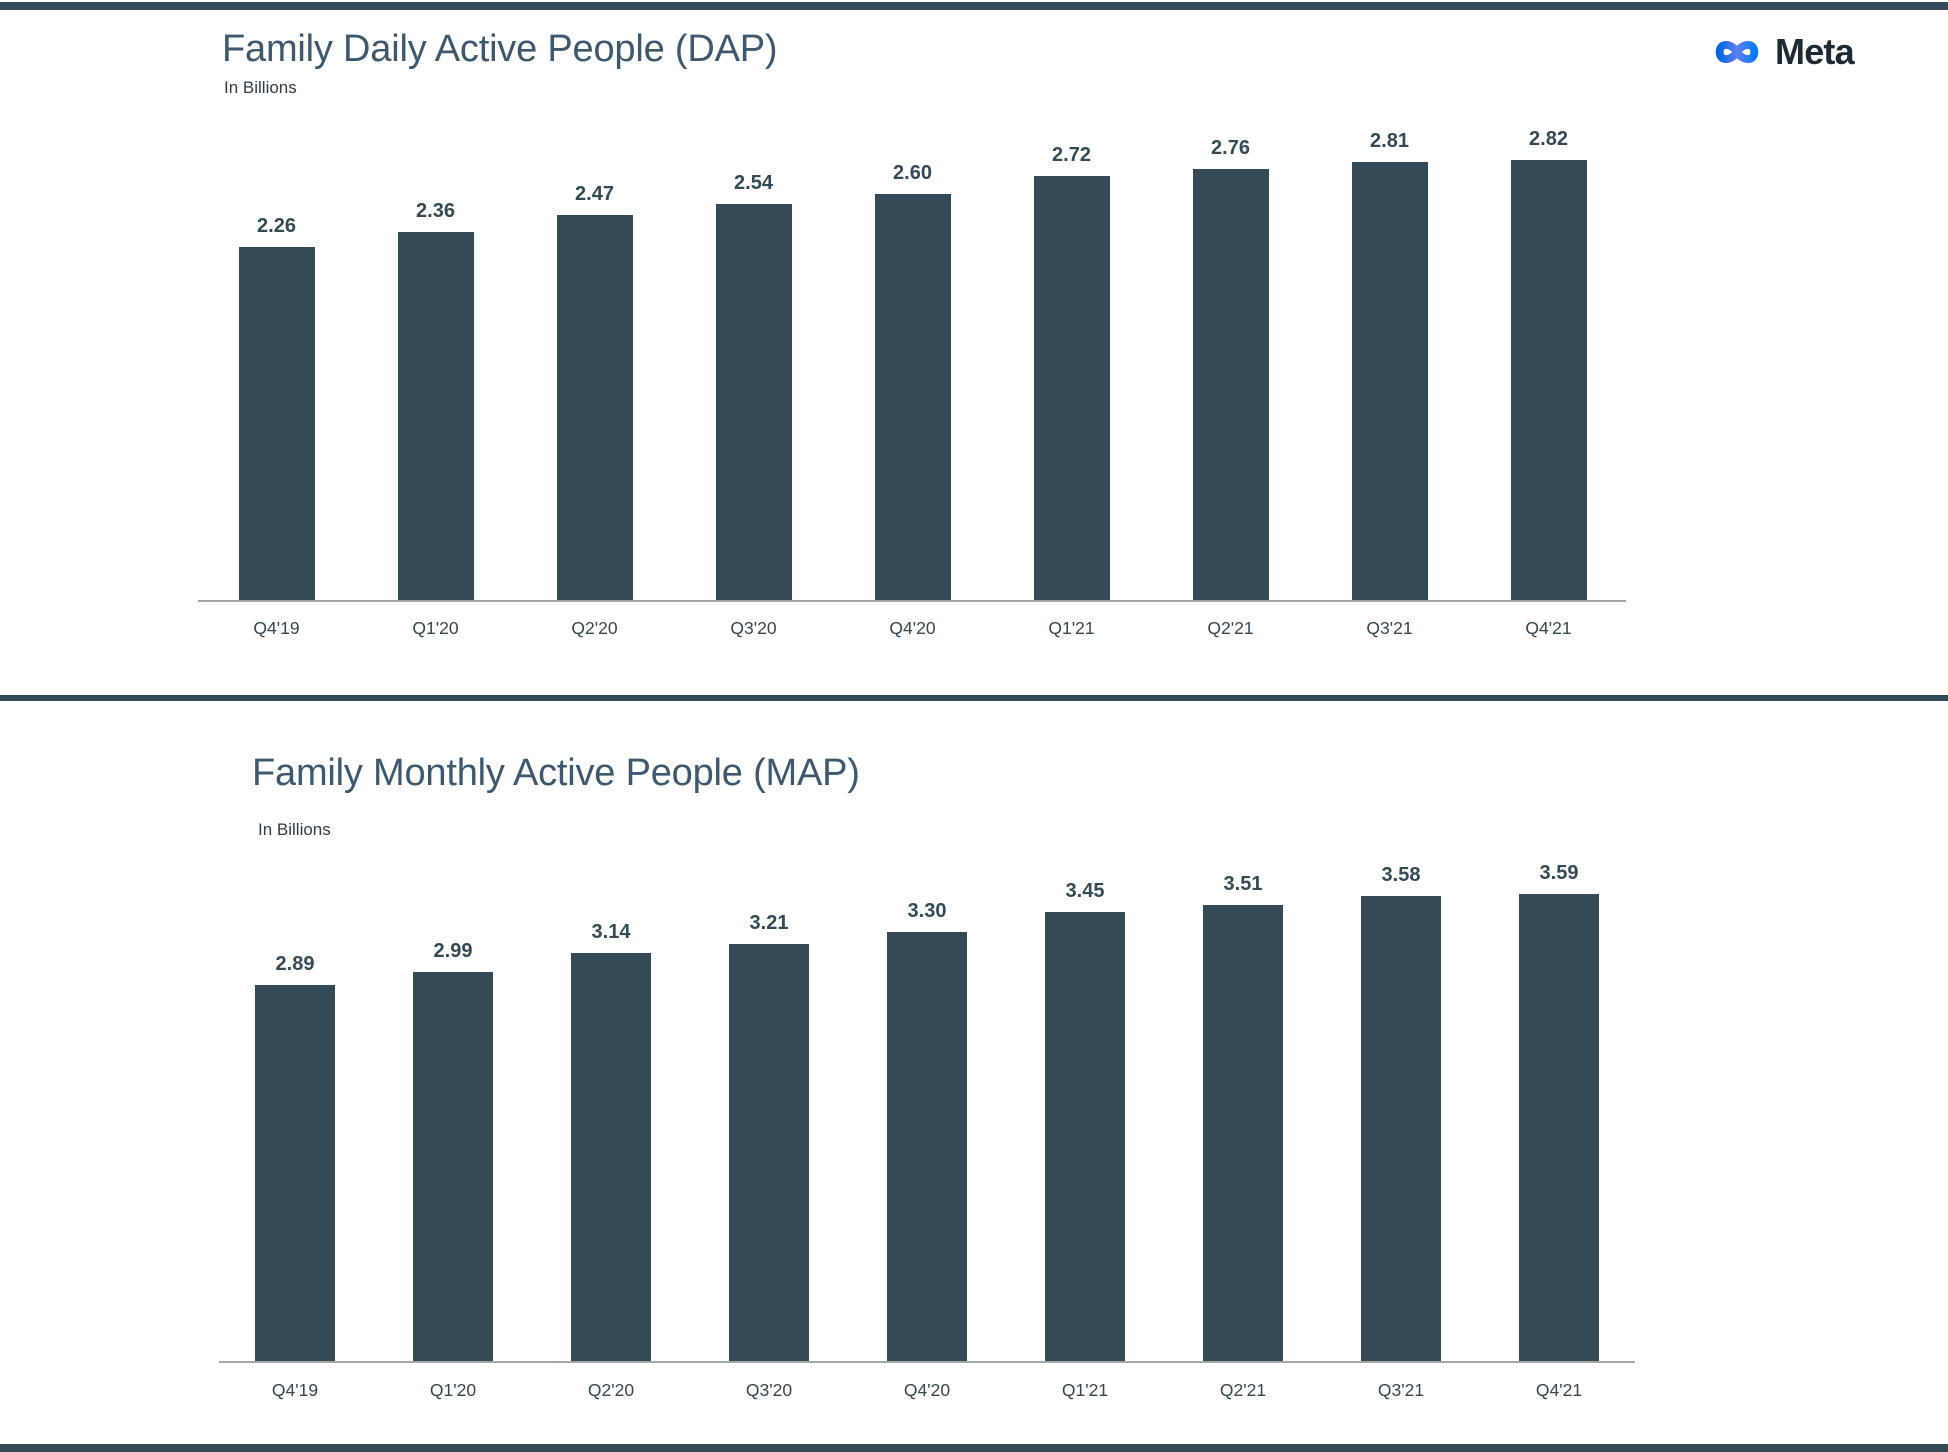 This screenshot has height=1452, width=1948. What do you see at coordinates (753, 183) in the screenshot?
I see `bar-value-label: 2.54` at bounding box center [753, 183].